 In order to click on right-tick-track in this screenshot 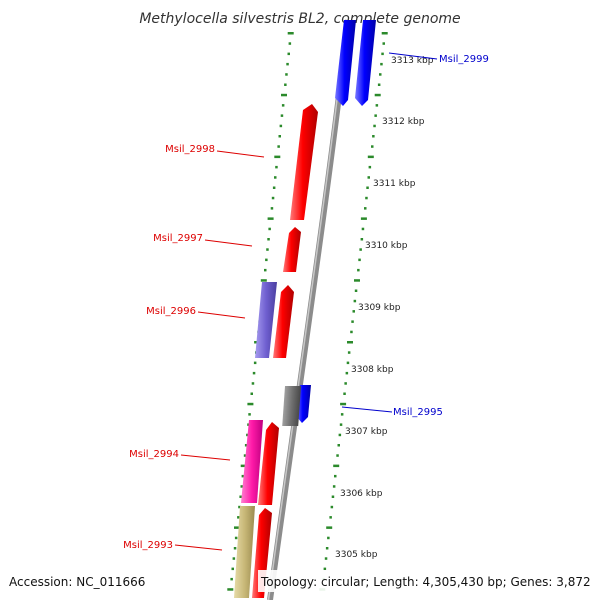, I will do `click(353, 311)`.